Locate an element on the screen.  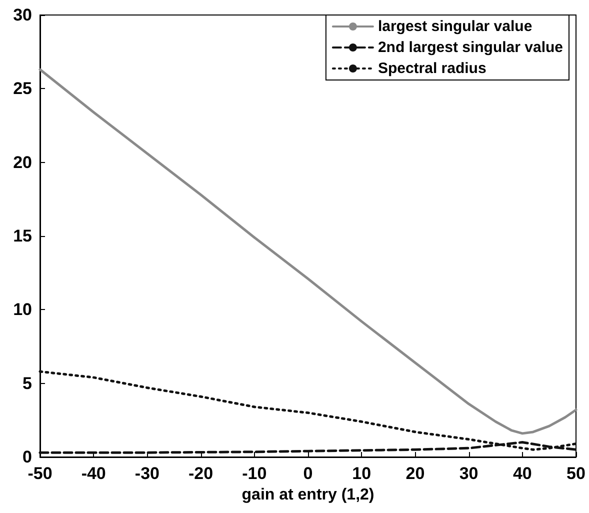
x-tick-label: 40 is located at coordinates (522, 473).